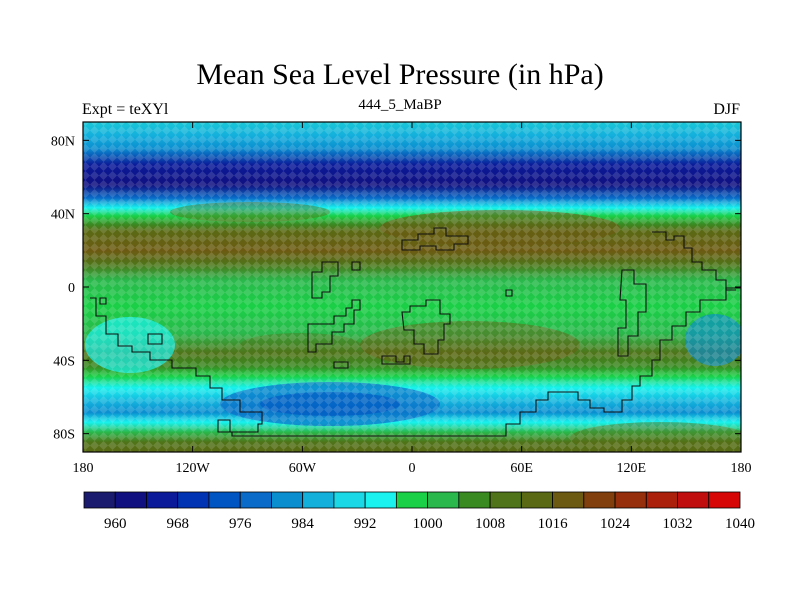 This screenshot has width=800, height=600. I want to click on colorbar-label: 968, so click(177, 524).